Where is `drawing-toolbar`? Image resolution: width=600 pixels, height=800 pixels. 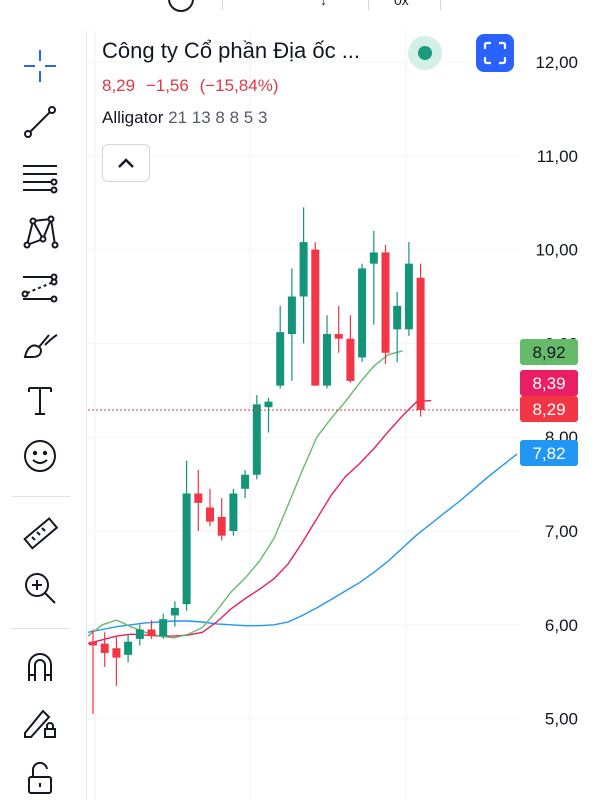 drawing-toolbar is located at coordinates (40, 415).